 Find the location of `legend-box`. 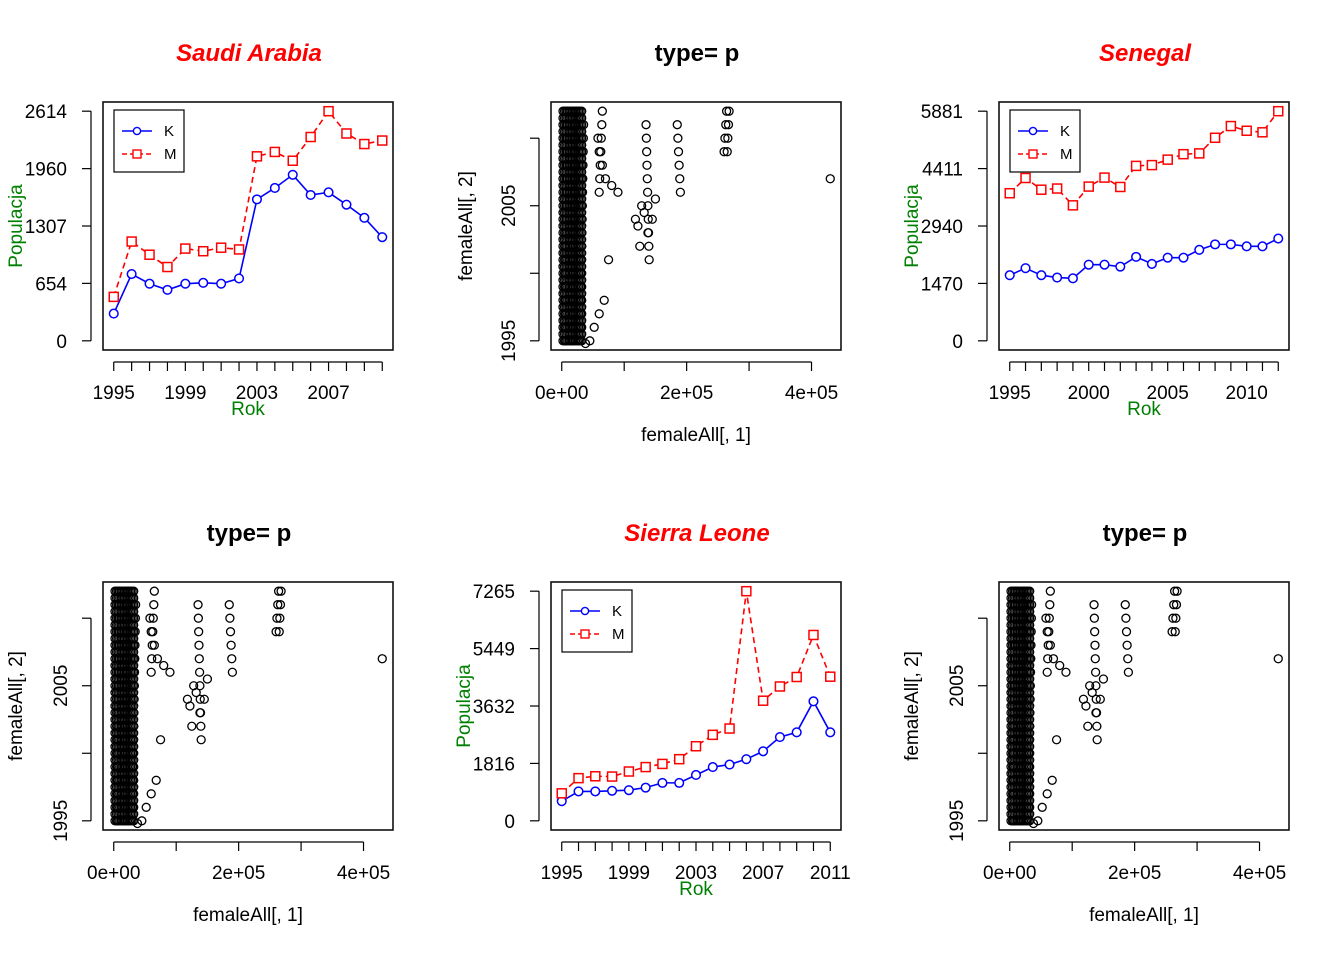

legend-box is located at coordinates (1045, 141).